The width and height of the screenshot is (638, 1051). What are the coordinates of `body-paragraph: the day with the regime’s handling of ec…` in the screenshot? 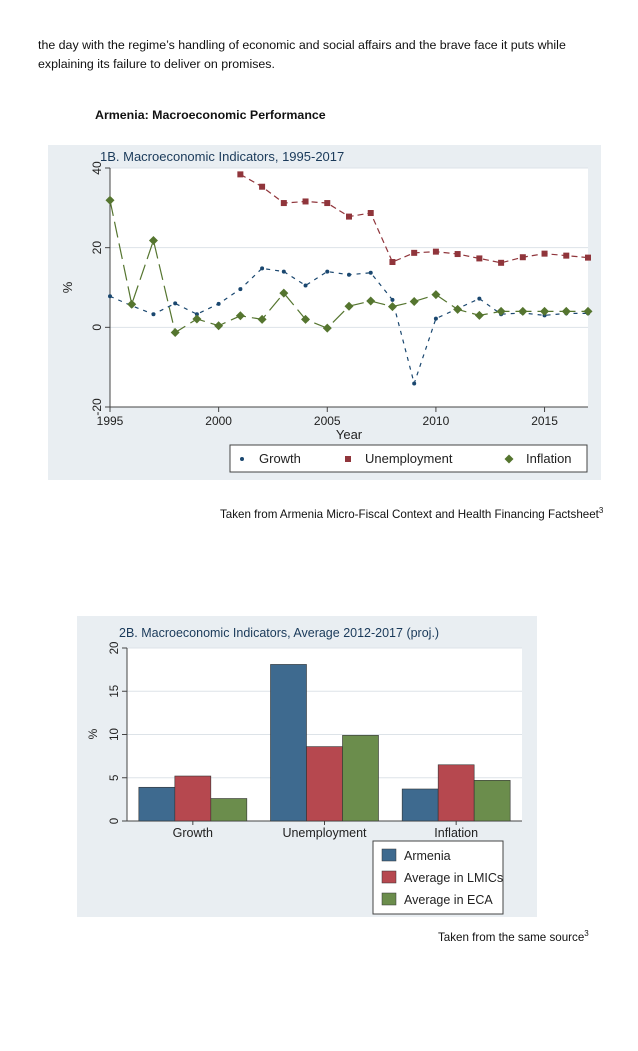 It's located at (302, 54).